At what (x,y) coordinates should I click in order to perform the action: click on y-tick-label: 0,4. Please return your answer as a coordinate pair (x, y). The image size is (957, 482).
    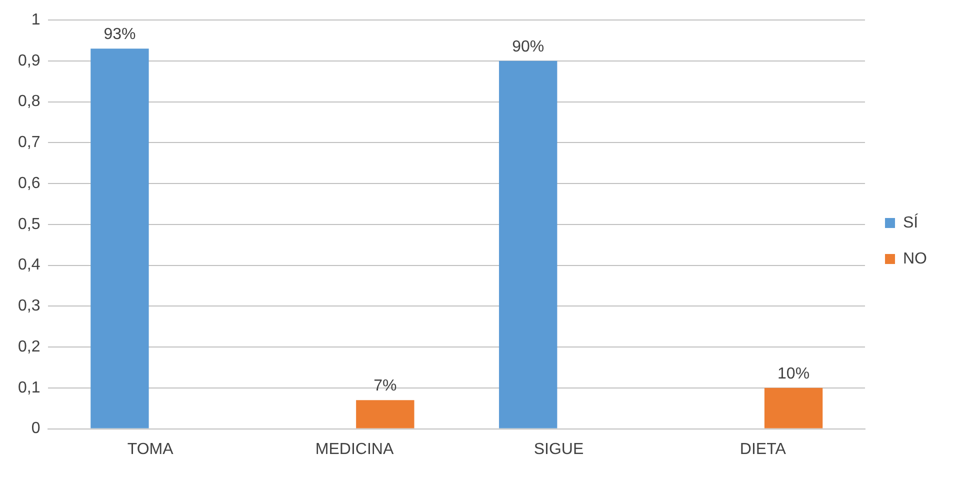
    Looking at the image, I should click on (29, 265).